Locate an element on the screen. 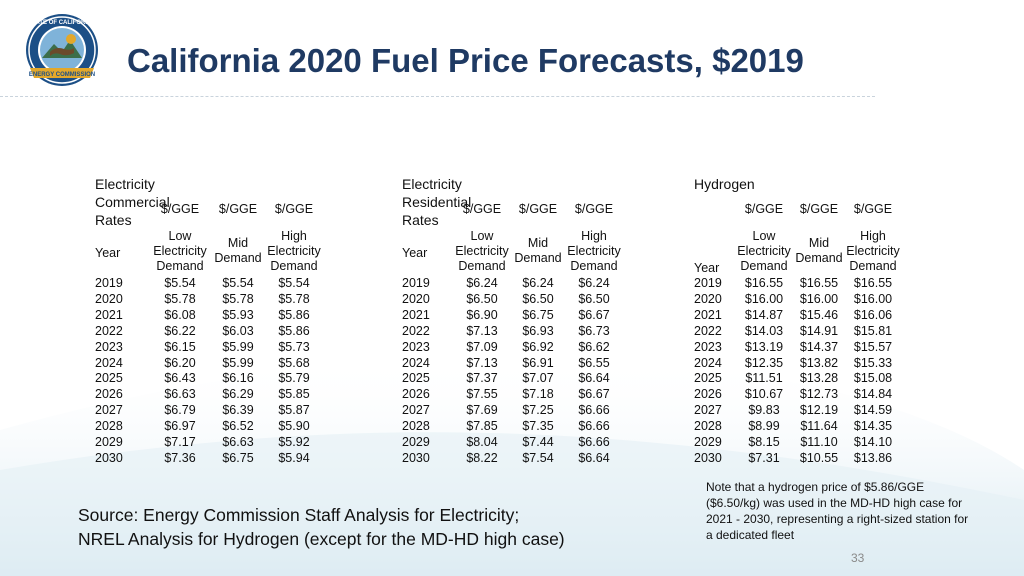 The image size is (1024, 576). price-cell: $6.03 is located at coordinates (238, 330).